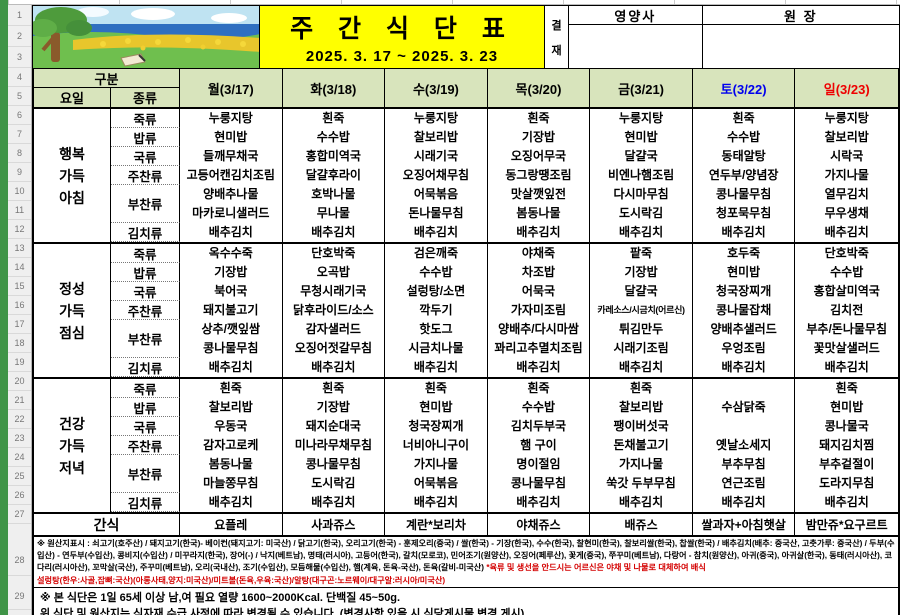 This screenshot has height=615, width=900. What do you see at coordinates (847, 156) in the screenshot?
I see `cell-line: 시락국` at bounding box center [847, 156].